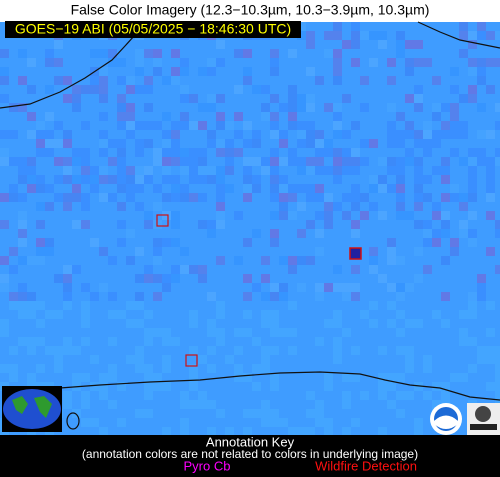 This screenshot has height=477, width=500. Describe the element at coordinates (366, 465) in the screenshot. I see `key-item: Wildfire Detection` at that location.